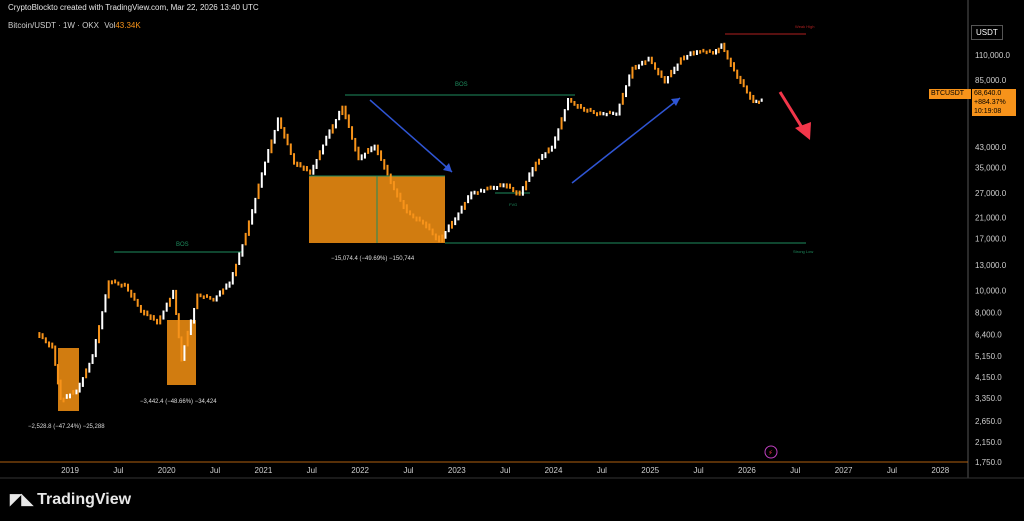 Image resolution: width=1024 pixels, height=521 pixels. I want to click on bos-label-top: BOS, so click(461, 85).